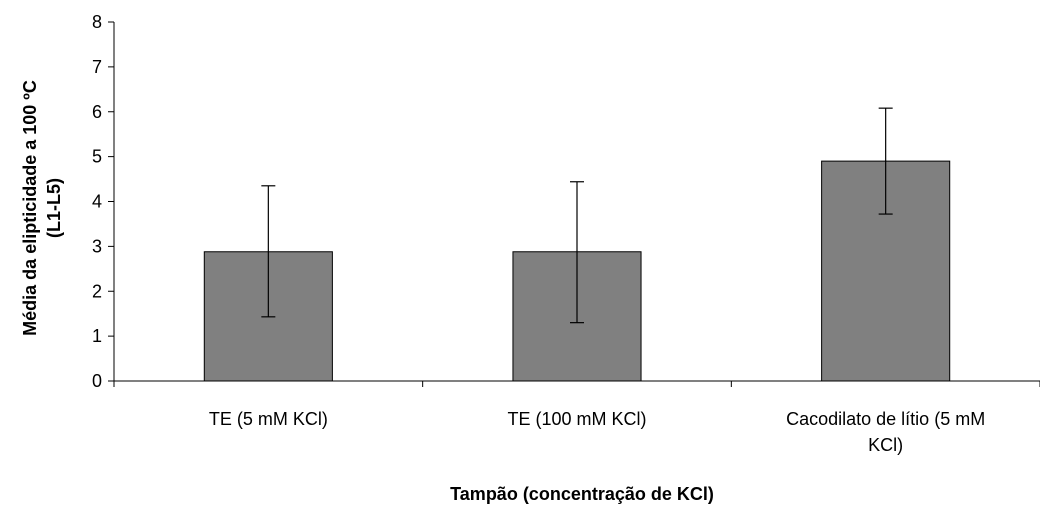  Describe the element at coordinates (42, 208) in the screenshot. I see `y-axis-title: Média da elipticidade a 100 ºC (L1-L5)` at that location.